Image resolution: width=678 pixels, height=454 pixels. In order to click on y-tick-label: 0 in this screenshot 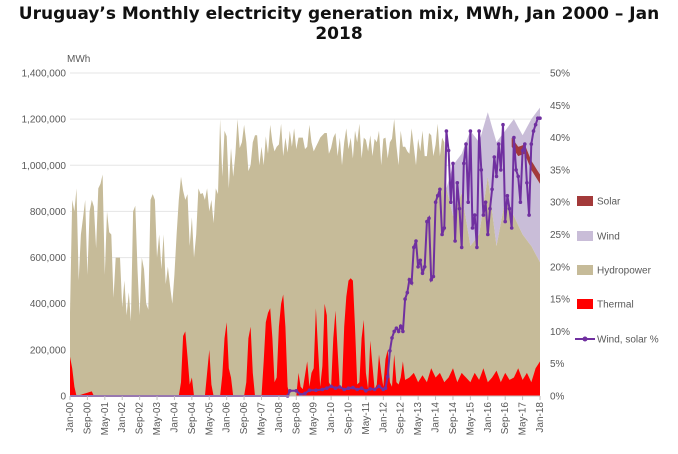, I will do `click(63, 397)`.